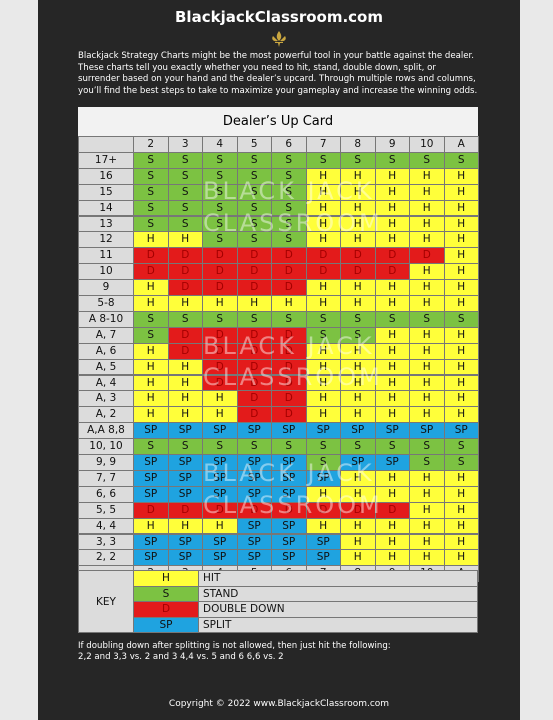 This screenshot has height=720, width=553. Describe the element at coordinates (106, 367) in the screenshot. I see `row-label: A, 5` at that location.